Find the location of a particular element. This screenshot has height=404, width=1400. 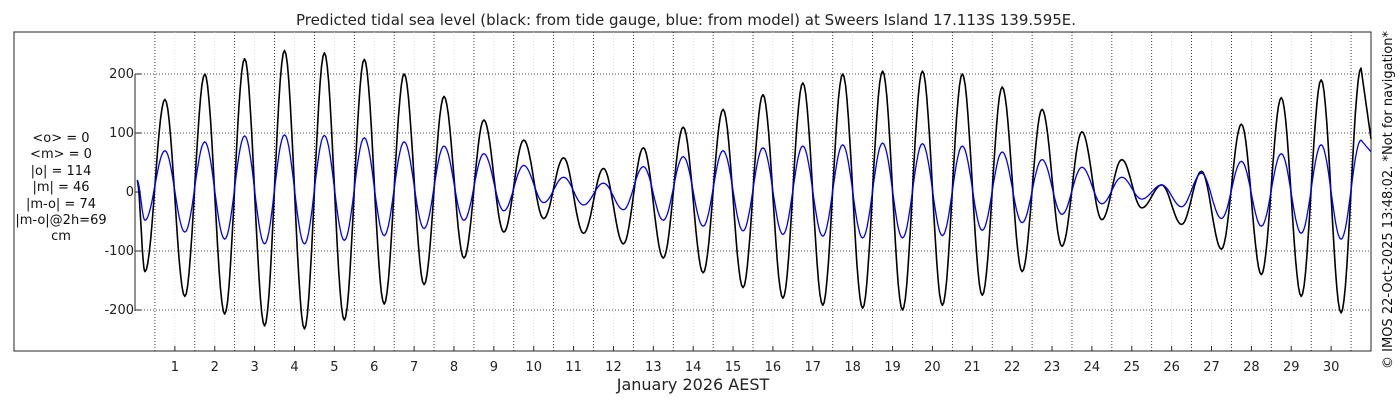

x-tick-label: 5 is located at coordinates (334, 367).